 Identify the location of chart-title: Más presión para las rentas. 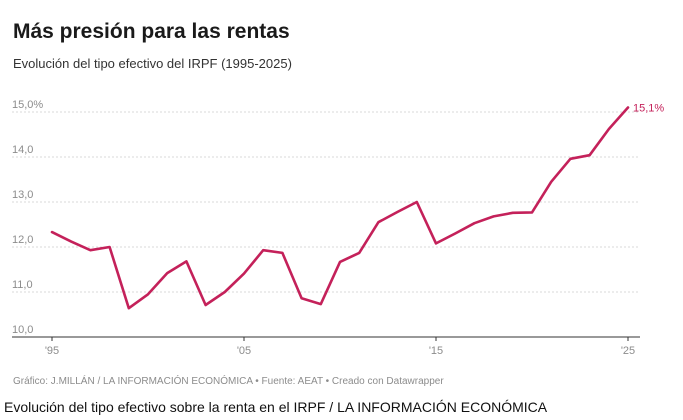
(151, 31).